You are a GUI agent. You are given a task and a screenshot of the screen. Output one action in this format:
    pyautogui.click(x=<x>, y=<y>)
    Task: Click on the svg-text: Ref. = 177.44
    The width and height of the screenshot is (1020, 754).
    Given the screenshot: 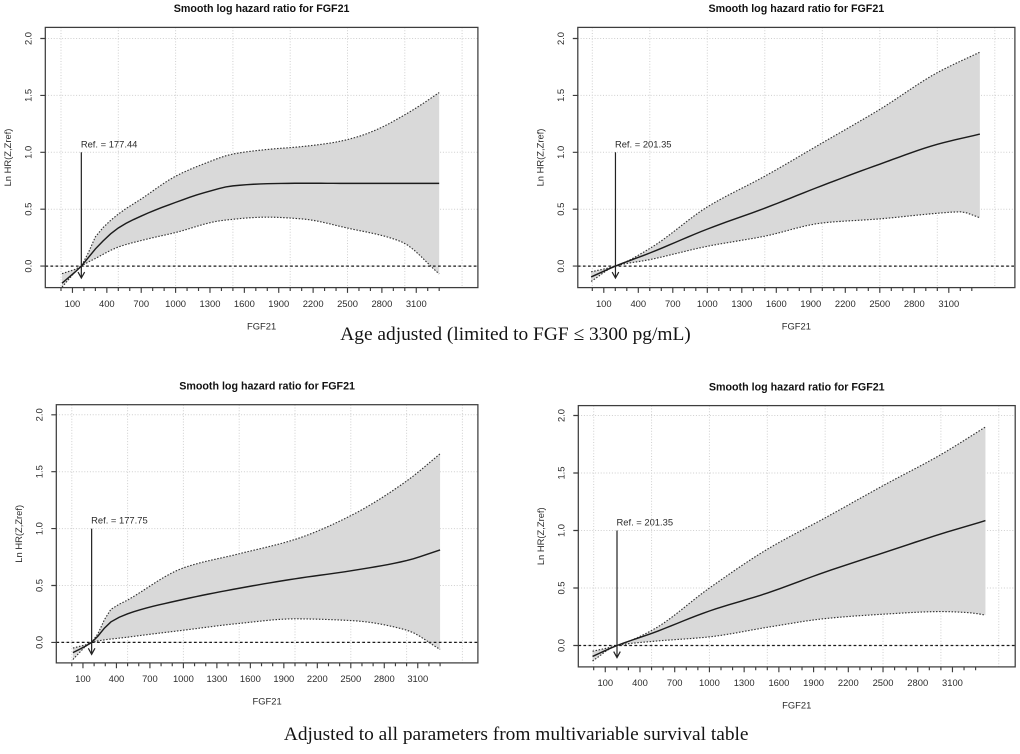 What is the action you would take?
    pyautogui.click(x=109, y=143)
    